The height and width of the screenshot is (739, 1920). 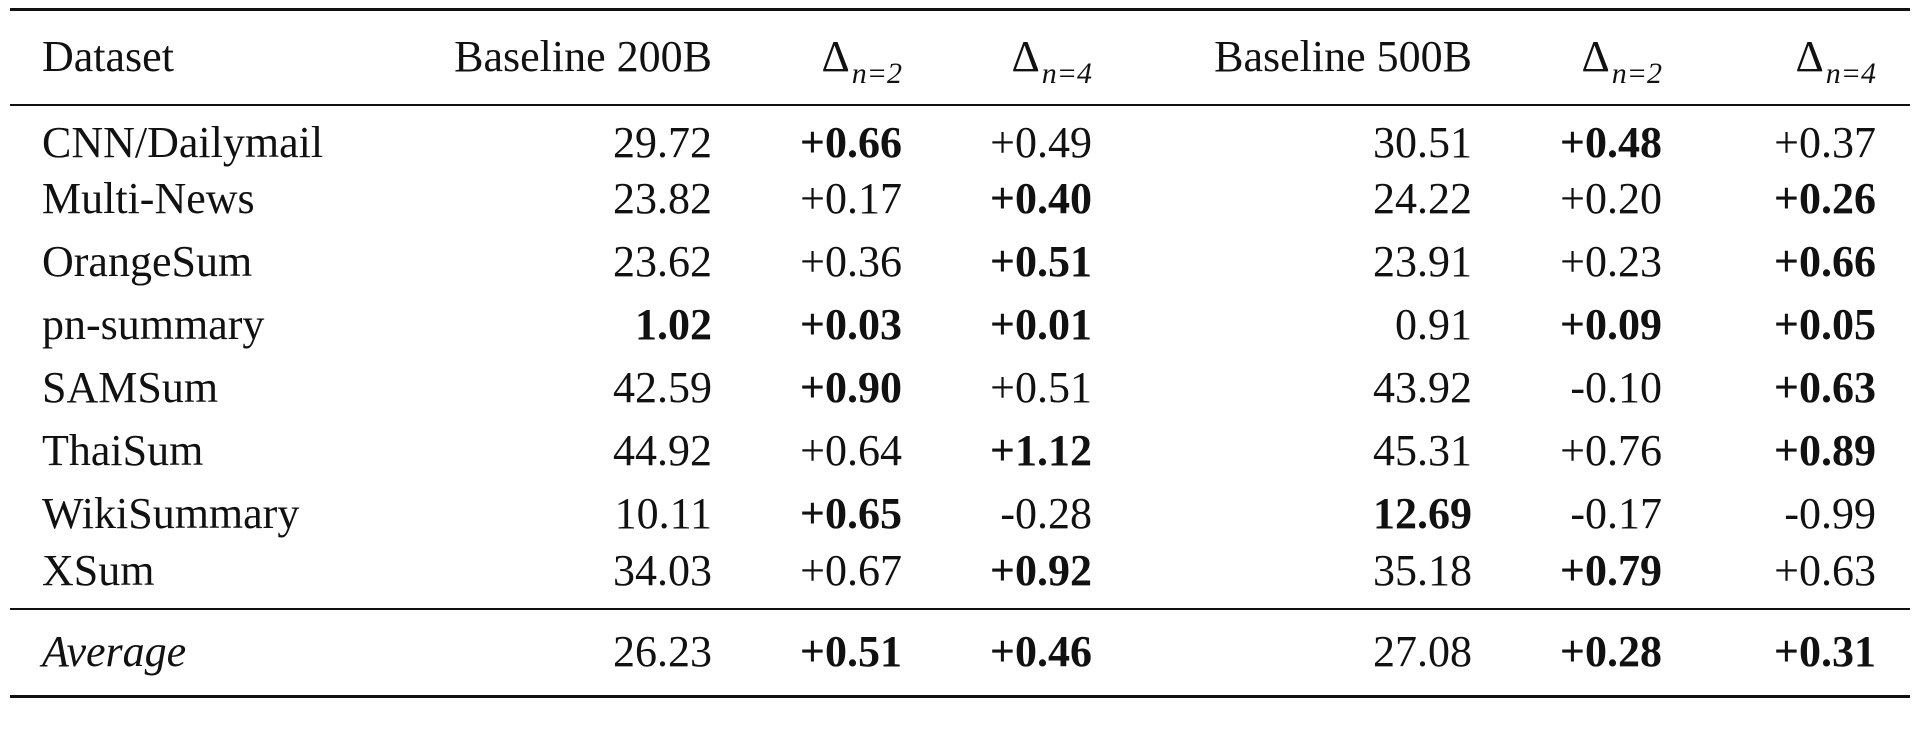 What do you see at coordinates (960, 577) in the screenshot?
I see `table-row: XSum 34.03 +0.67 +0.92 35.18 +0.79 +0.63` at bounding box center [960, 577].